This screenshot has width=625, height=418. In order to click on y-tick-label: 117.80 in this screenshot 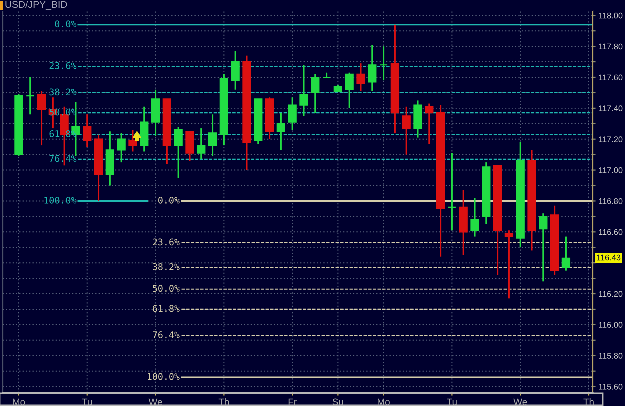, I will do `click(611, 47)`.